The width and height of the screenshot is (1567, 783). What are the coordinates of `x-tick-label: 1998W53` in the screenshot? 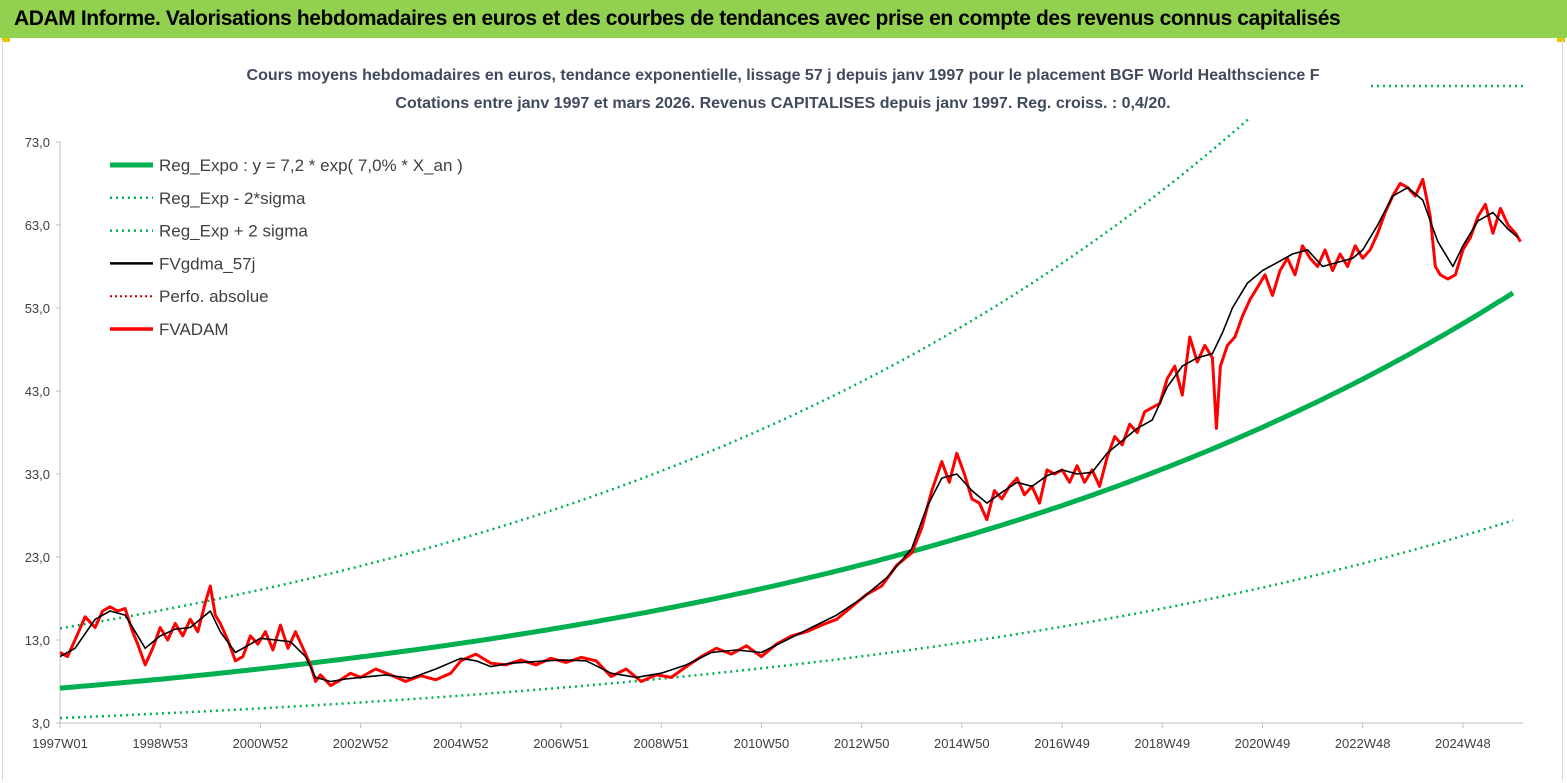 It's located at (160, 743).